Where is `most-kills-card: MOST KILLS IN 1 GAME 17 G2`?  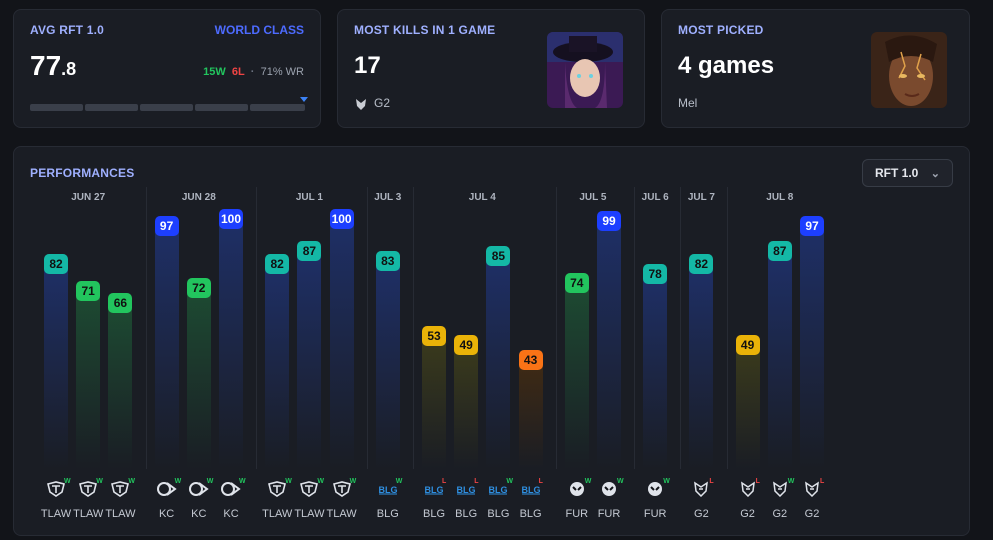
most-kills-card: MOST KILLS IN 1 GAME 17 G2 is located at coordinates (491, 68).